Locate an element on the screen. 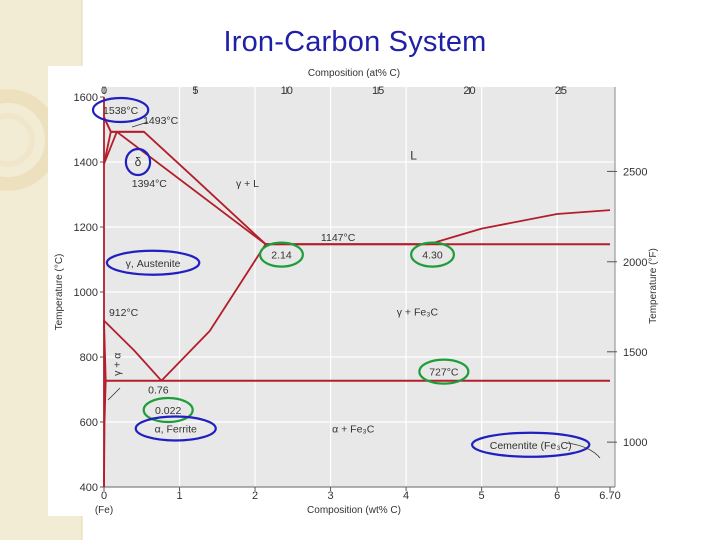  boundary-liquidus-cementite is located at coordinates (519, 227).